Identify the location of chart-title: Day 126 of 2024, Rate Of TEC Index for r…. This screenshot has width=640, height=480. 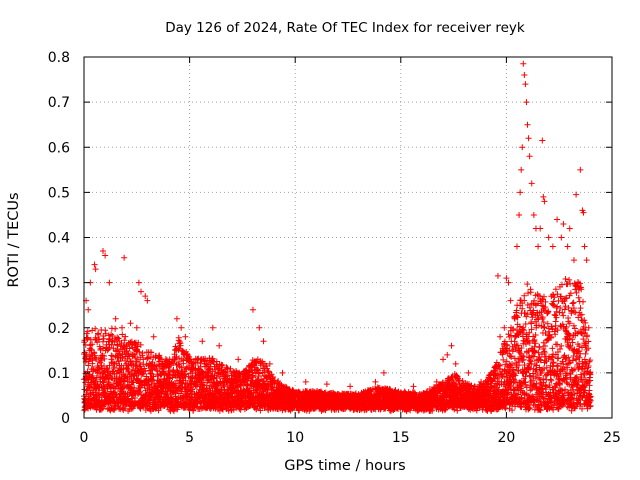
(345, 28).